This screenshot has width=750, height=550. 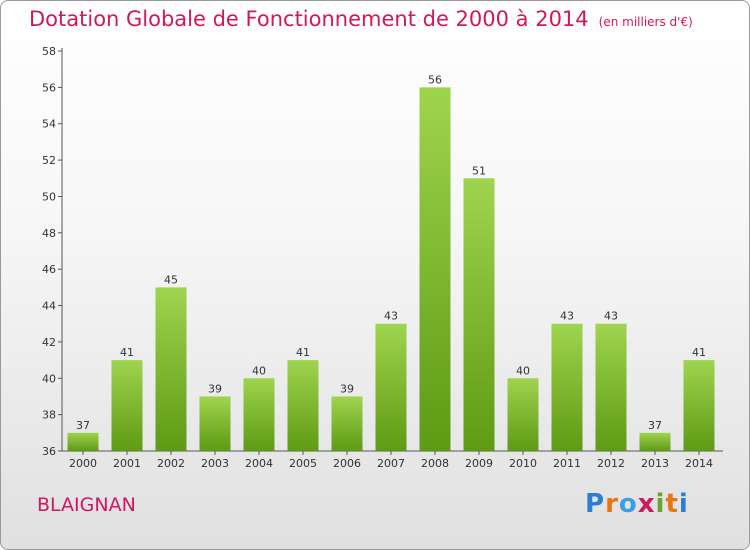 I want to click on y-tick-label: 42, so click(x=49, y=342).